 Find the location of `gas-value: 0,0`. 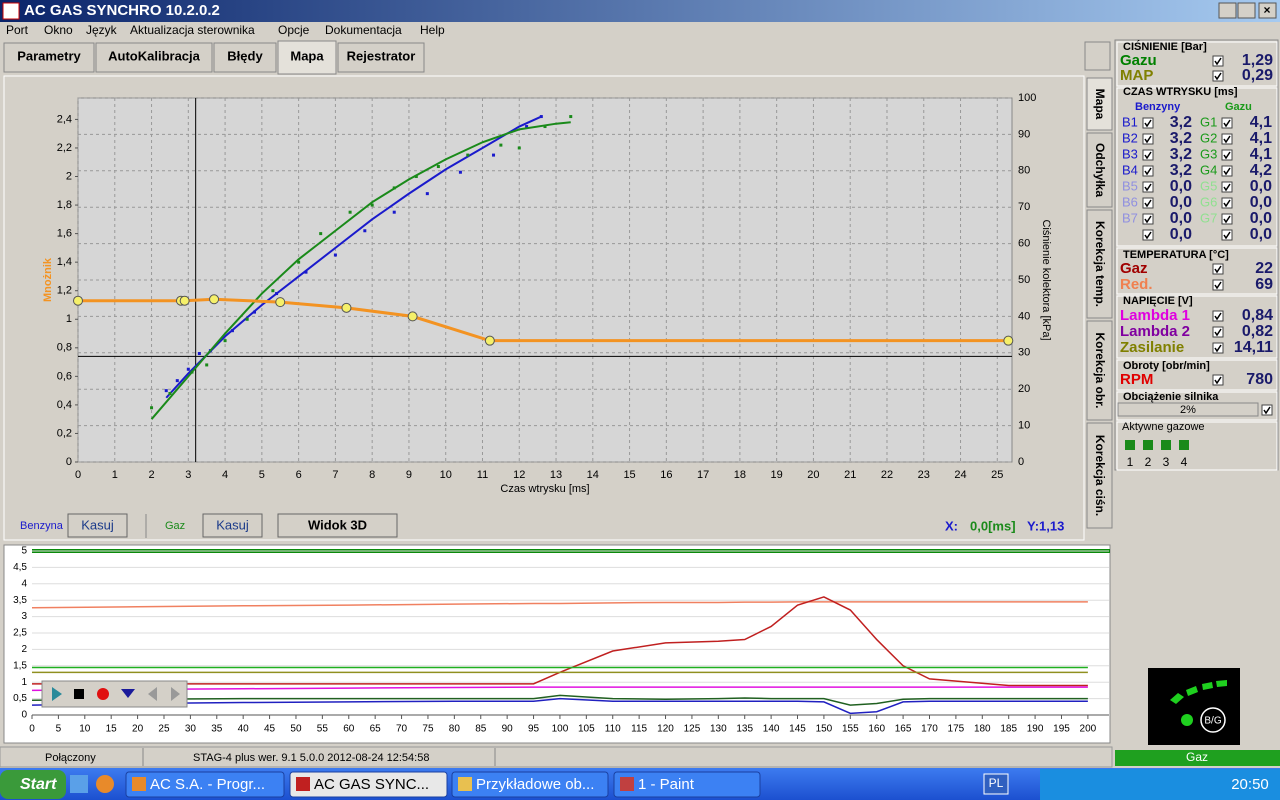

gas-value: 0,0 is located at coordinates (1261, 186).